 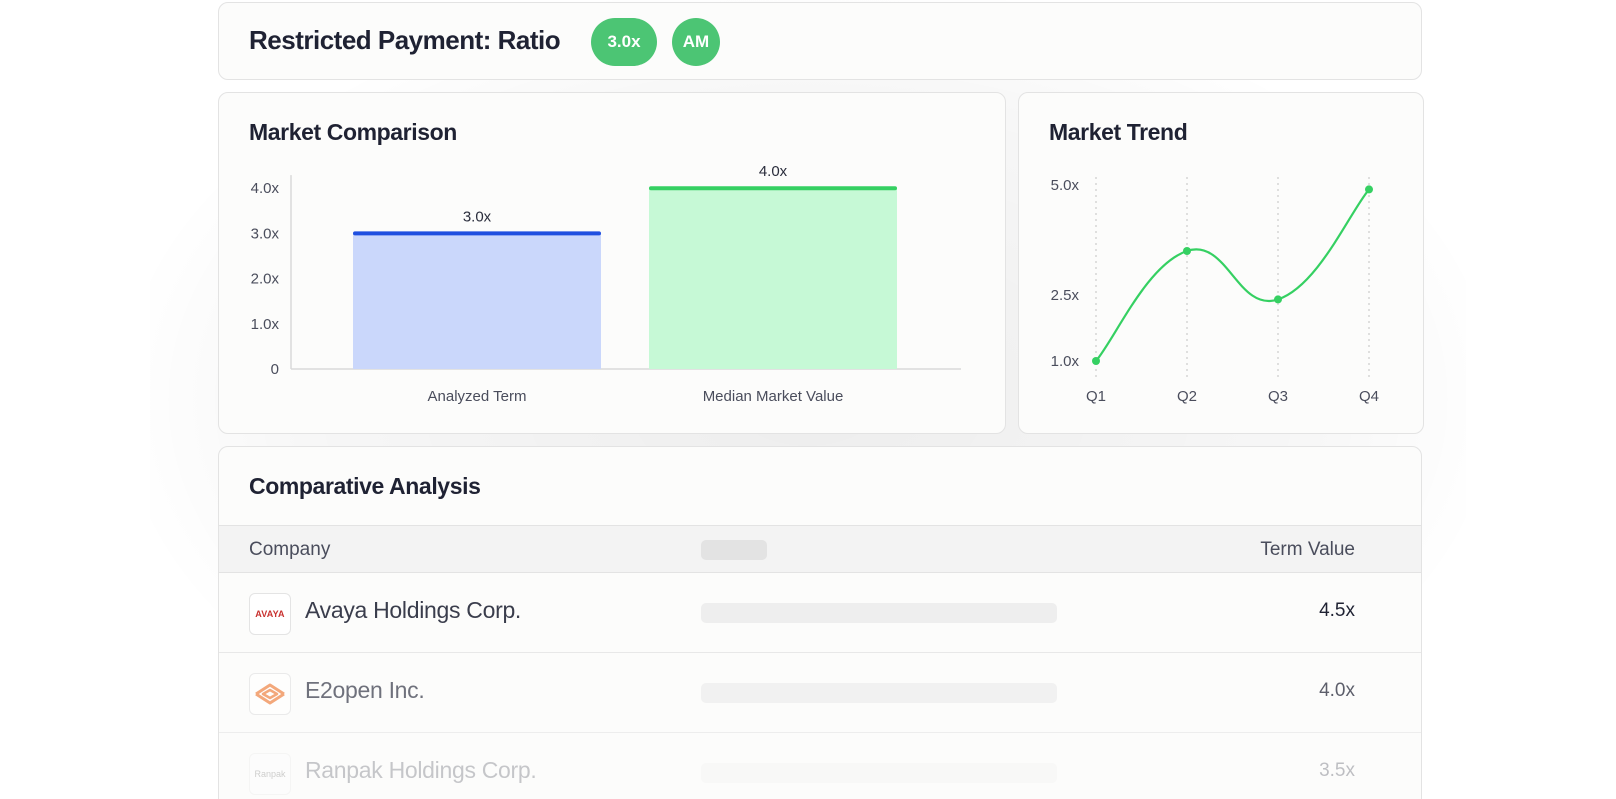 I want to click on ranpak-logo-text: Ranpak, so click(x=270, y=774).